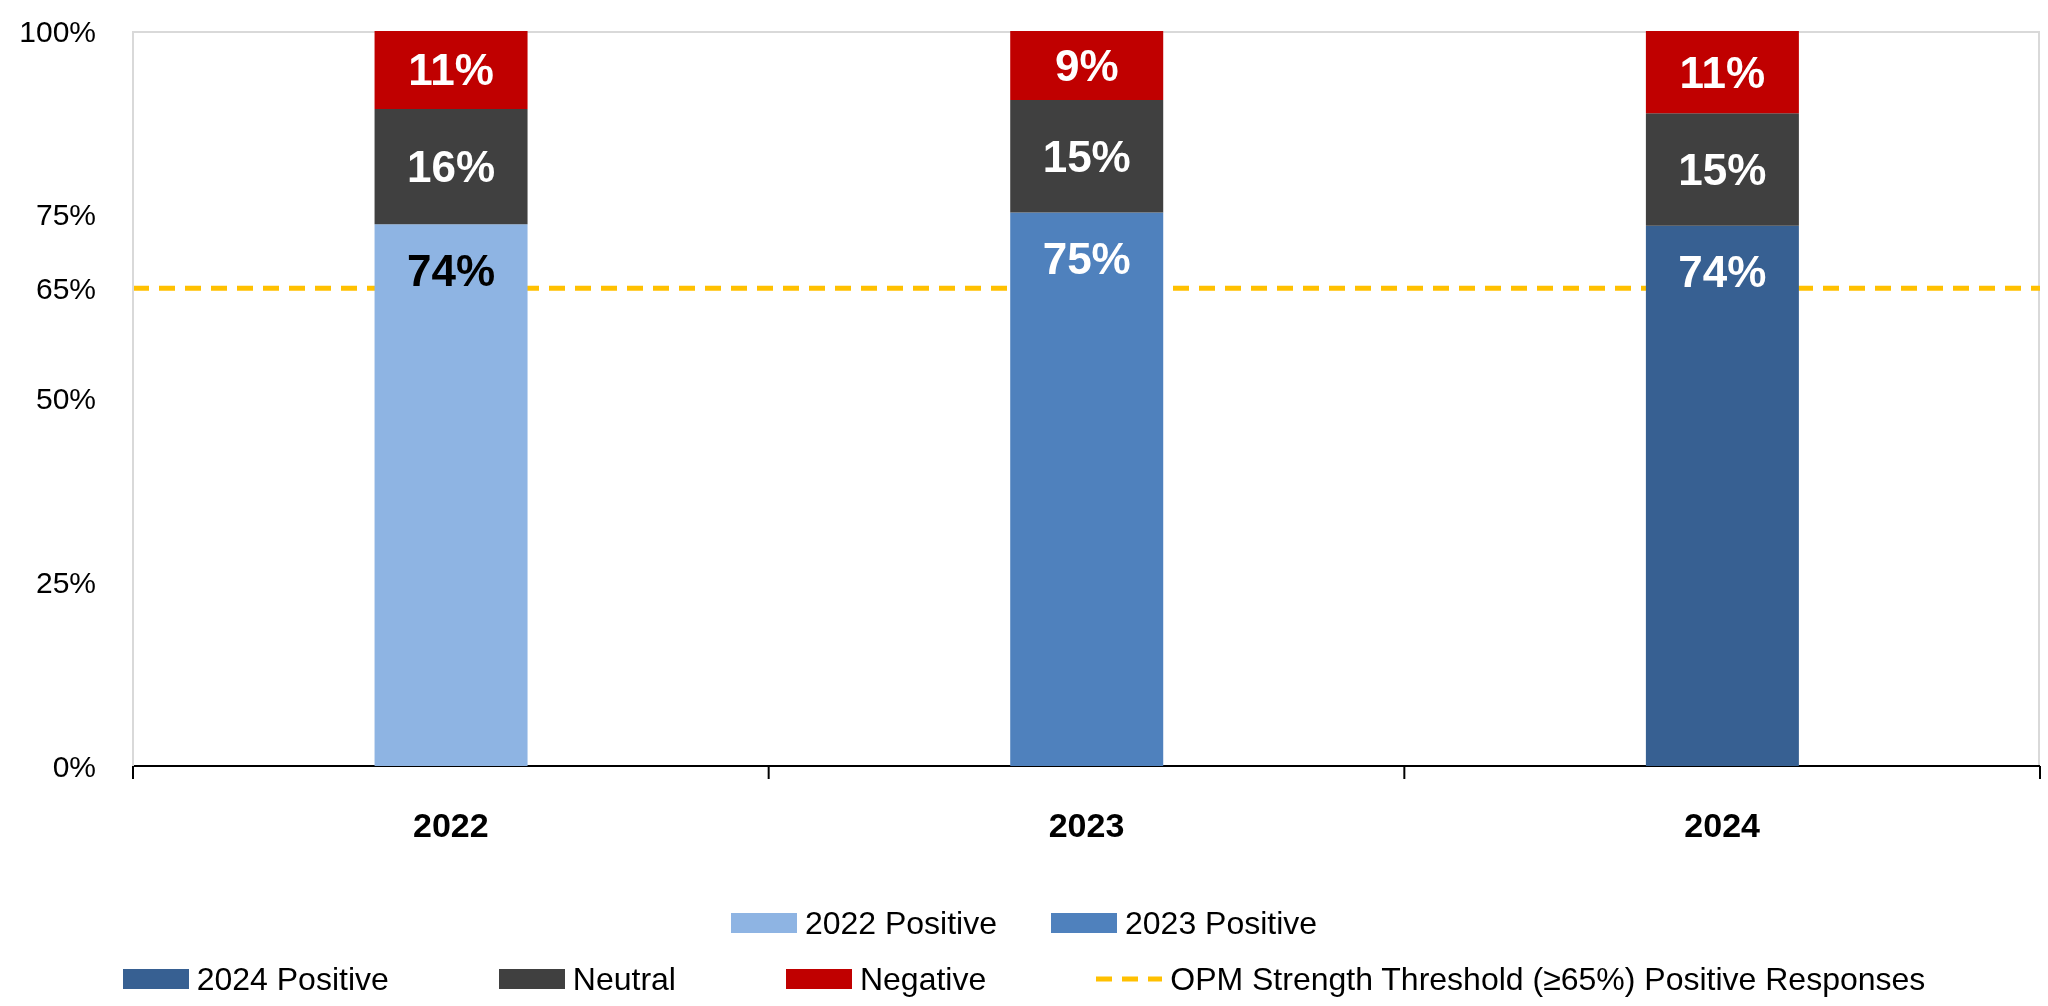  I want to click on legend-label: Negative, so click(923, 979).